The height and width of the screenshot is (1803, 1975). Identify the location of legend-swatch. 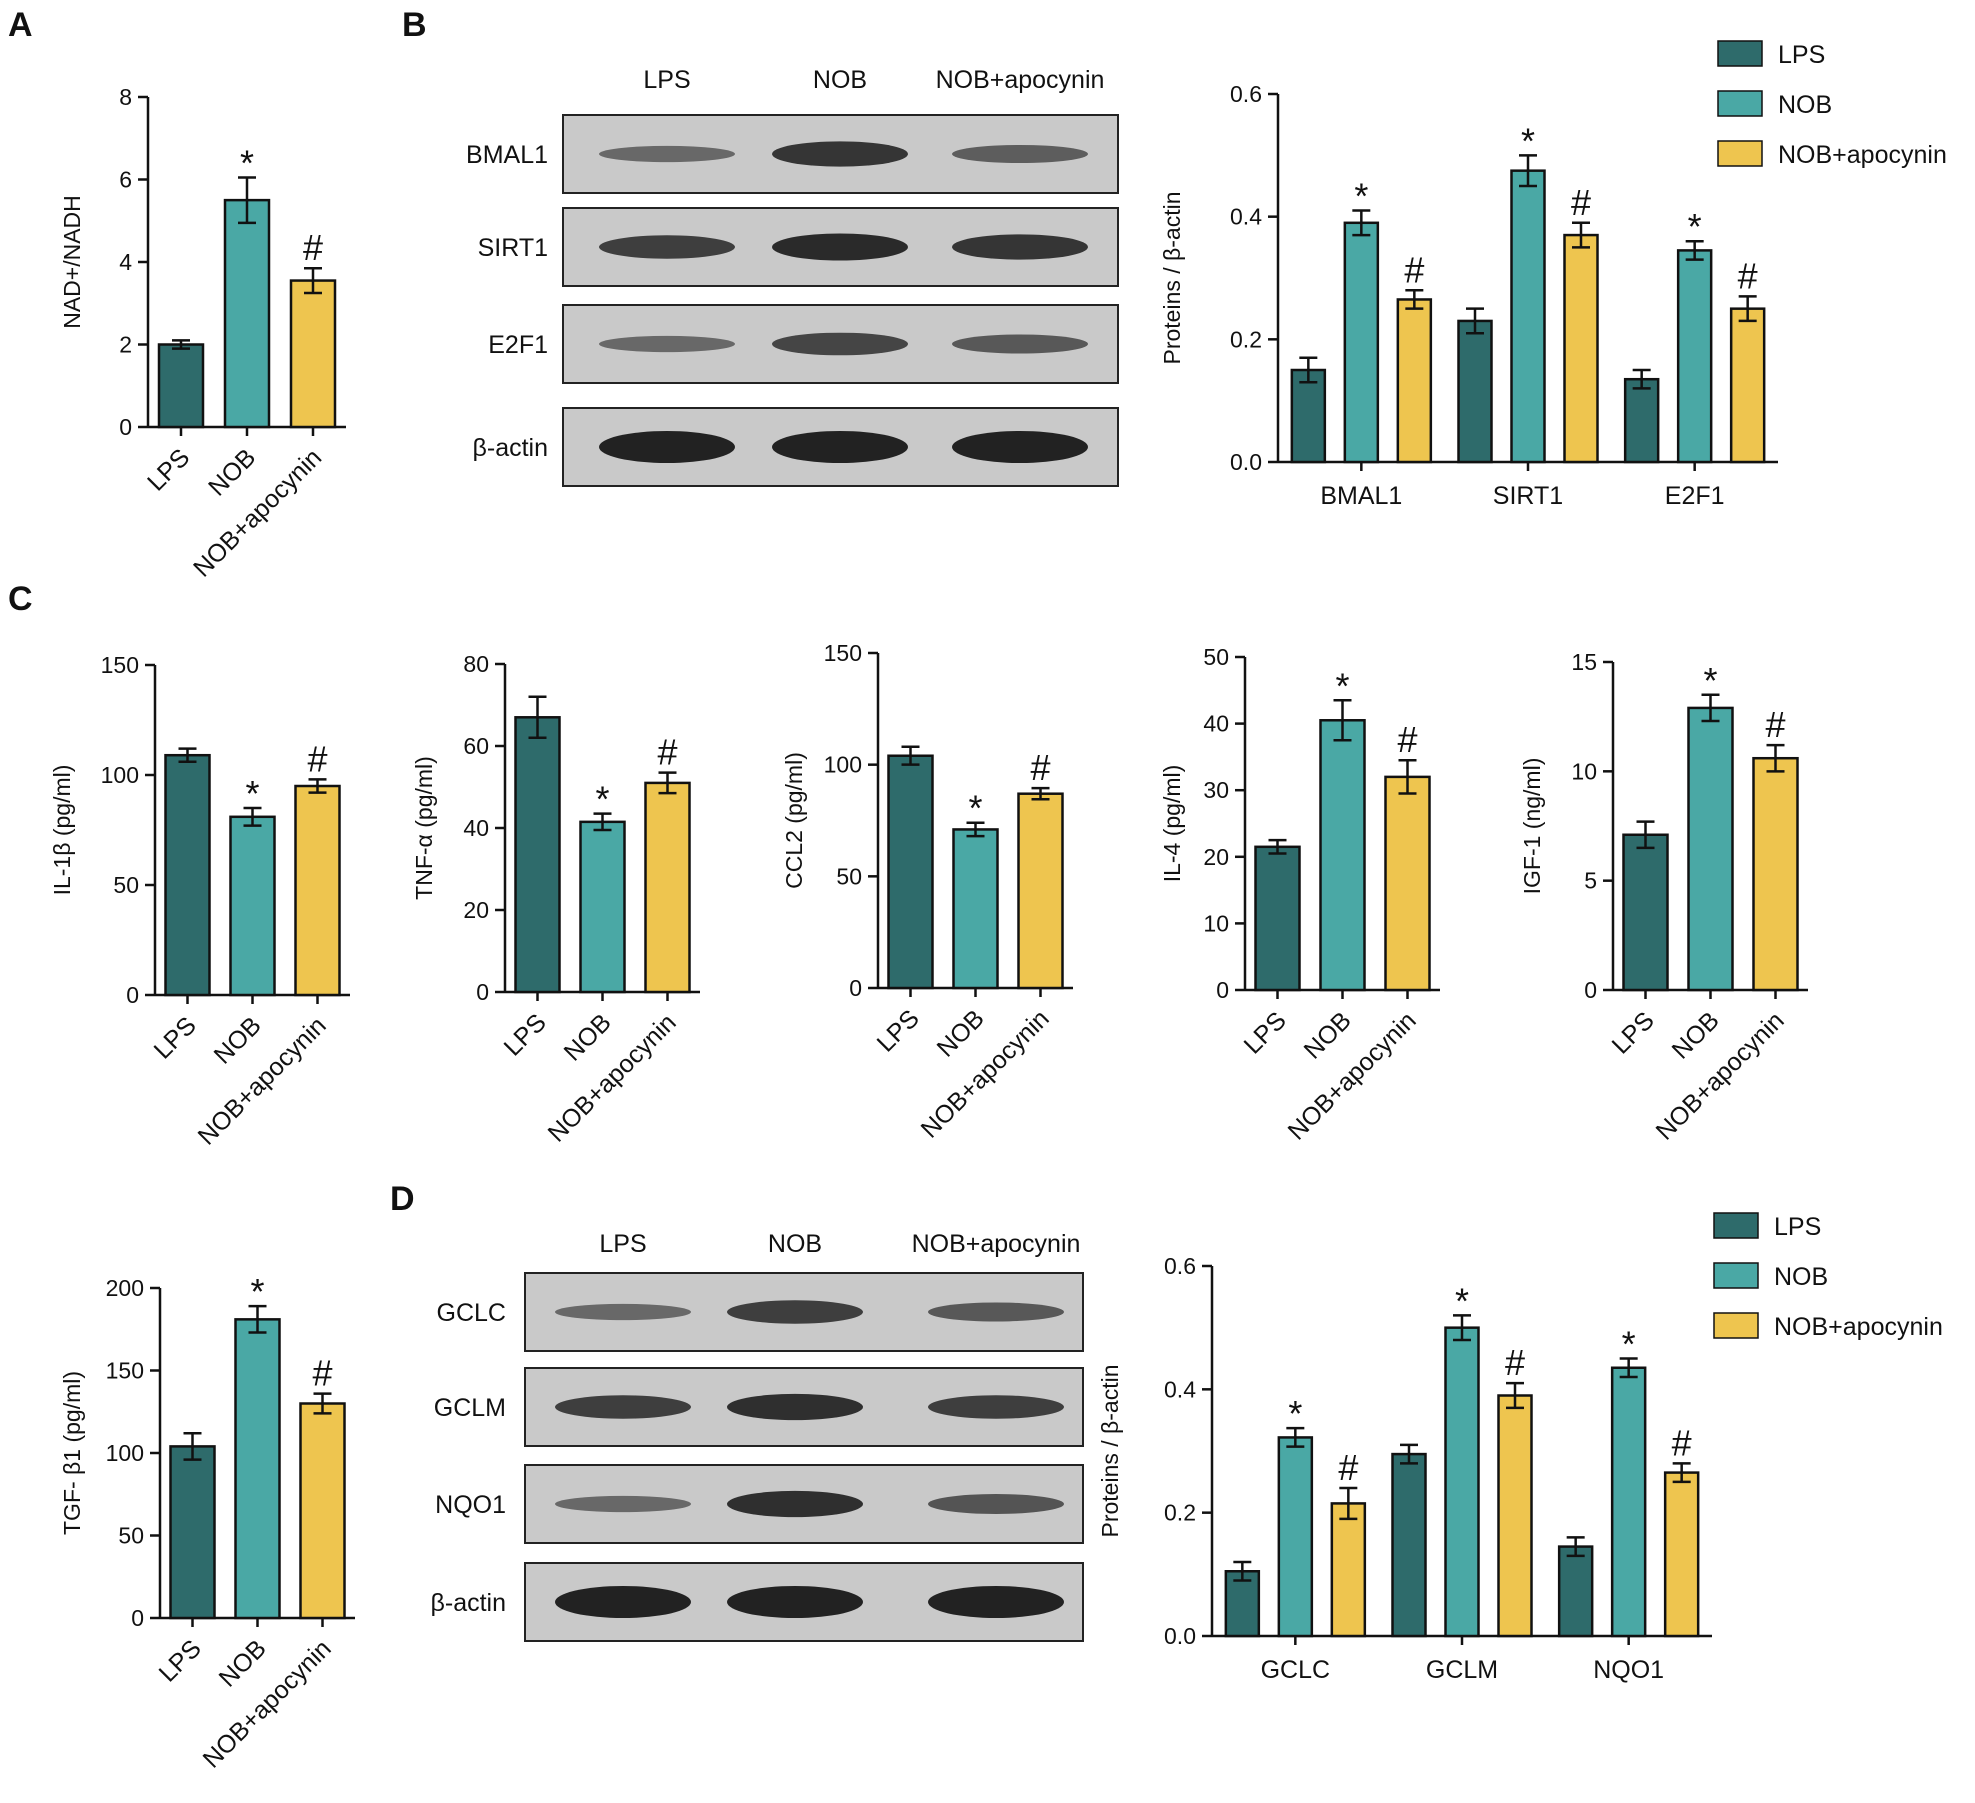
(1736, 1275).